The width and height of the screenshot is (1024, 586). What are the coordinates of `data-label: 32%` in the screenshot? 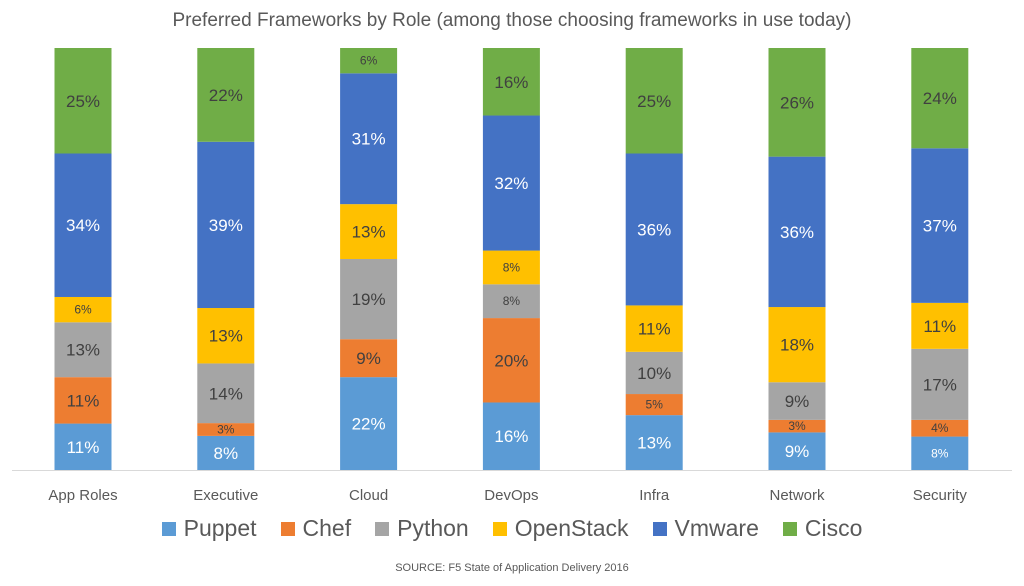 It's located at (511, 183).